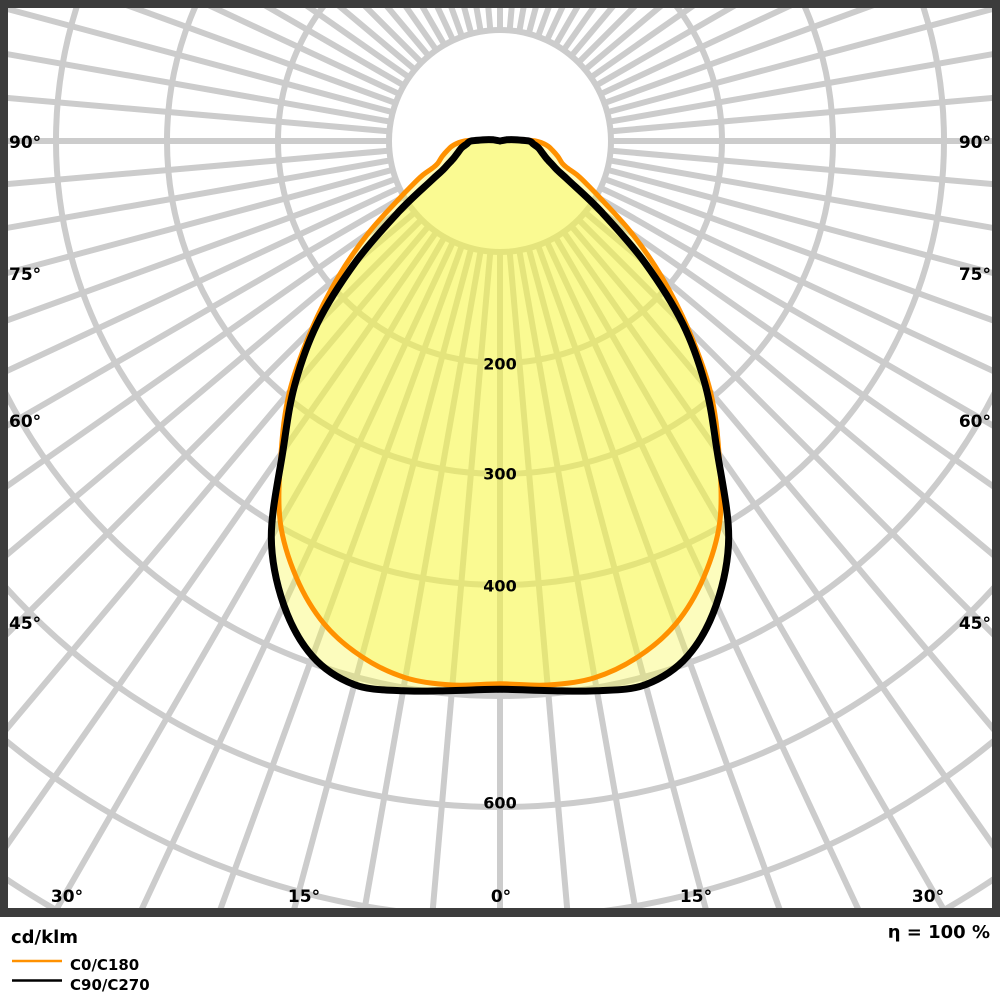 The width and height of the screenshot is (1000, 1004). I want to click on unit-label: cd/klm, so click(44, 937).